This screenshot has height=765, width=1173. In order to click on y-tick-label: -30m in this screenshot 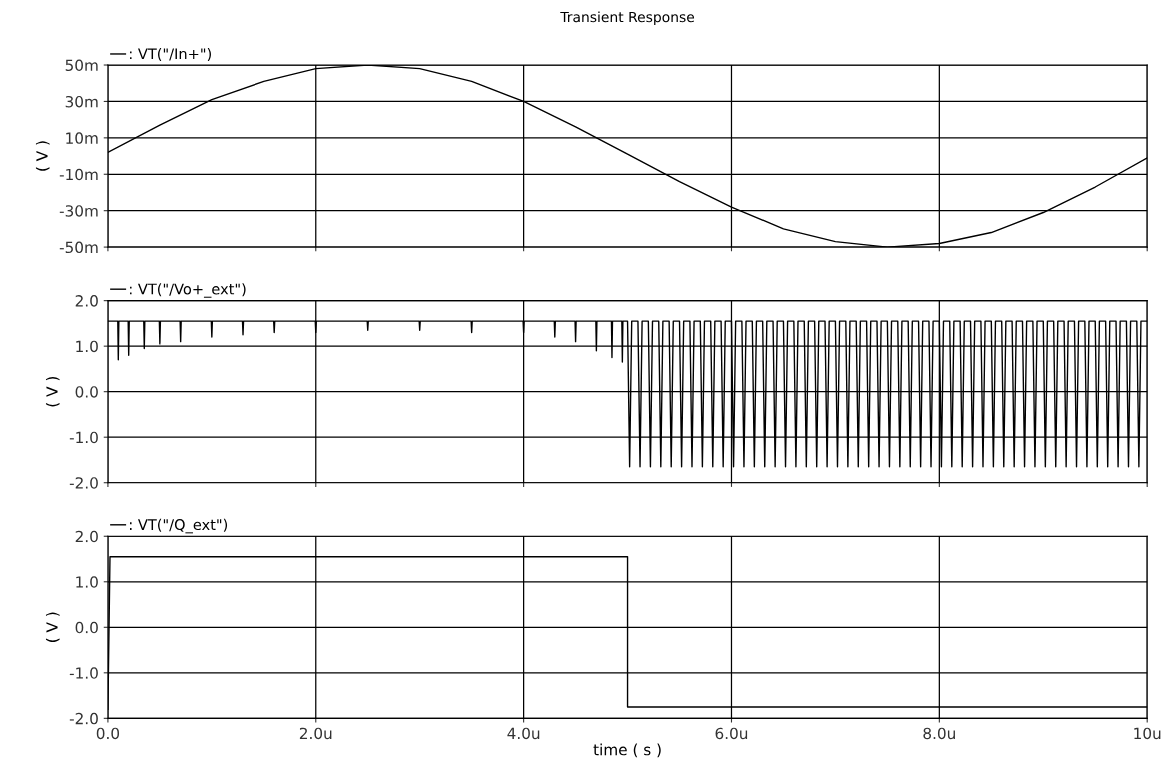, I will do `click(78, 211)`.